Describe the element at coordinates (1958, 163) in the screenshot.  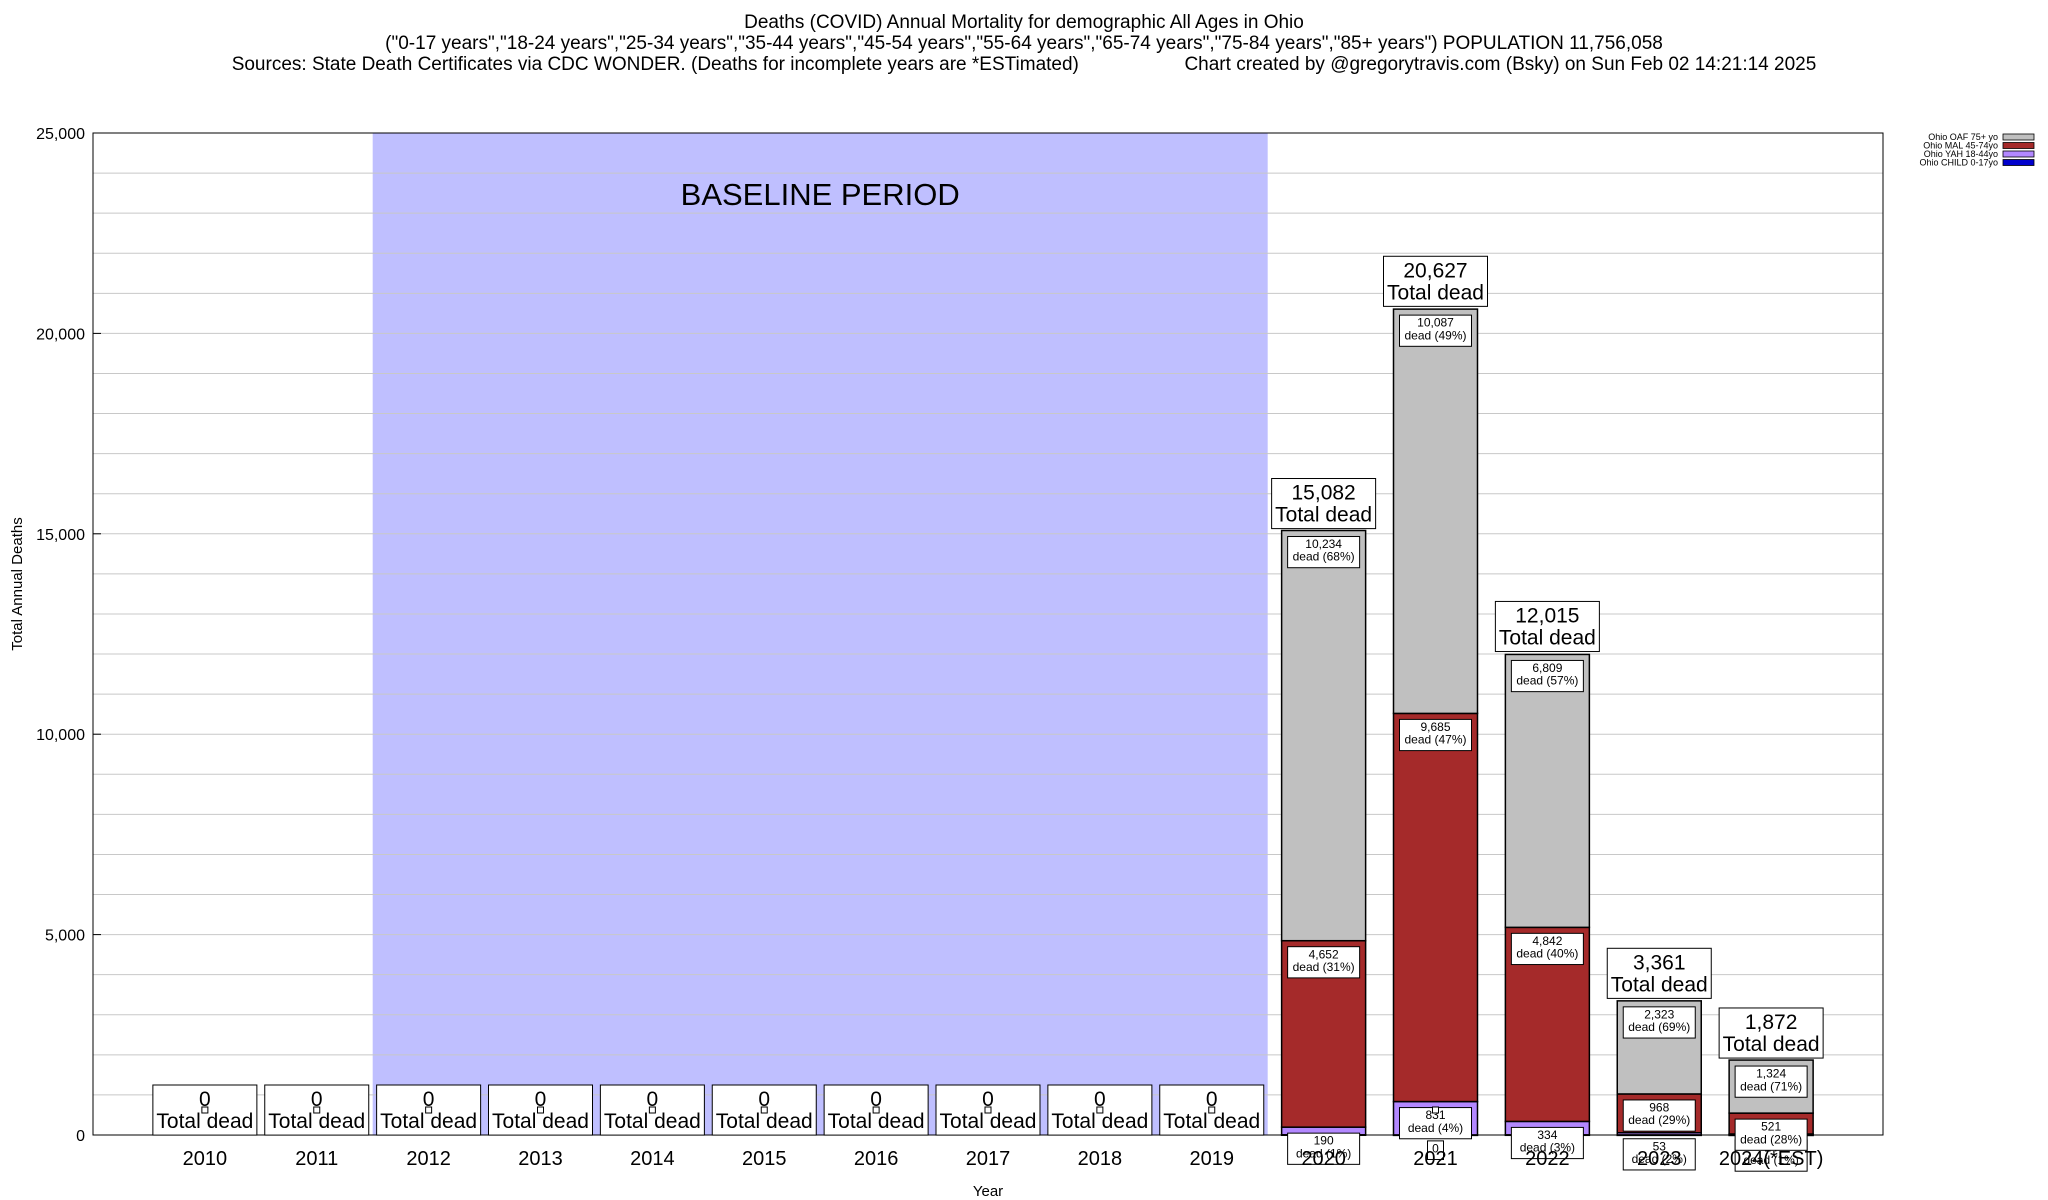
I see `legend-label: Ohio CHILD 0-17yo` at that location.